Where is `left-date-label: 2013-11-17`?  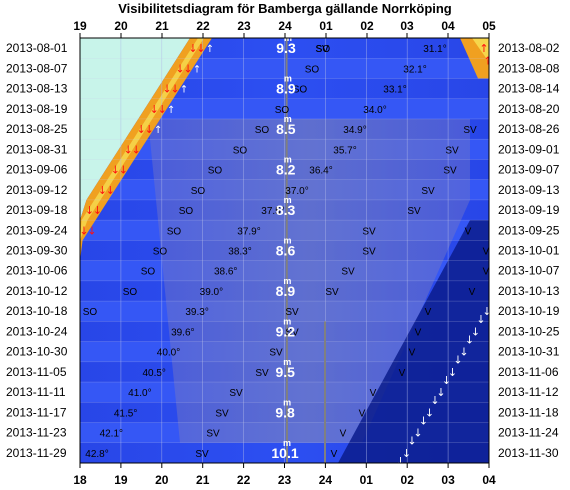 left-date-label: 2013-11-17 is located at coordinates (36, 412).